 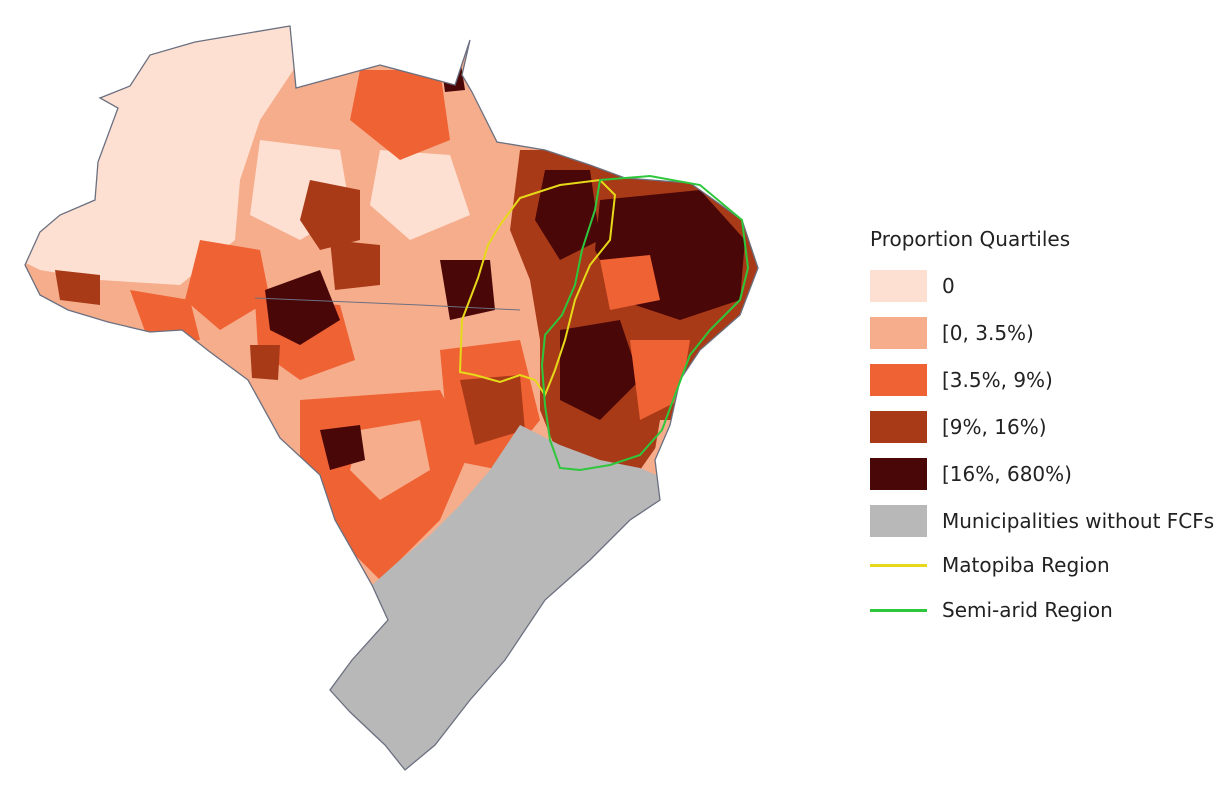 What do you see at coordinates (1027, 610) in the screenshot?
I see `legend-label-semi-arid: Semi-arid Region` at bounding box center [1027, 610].